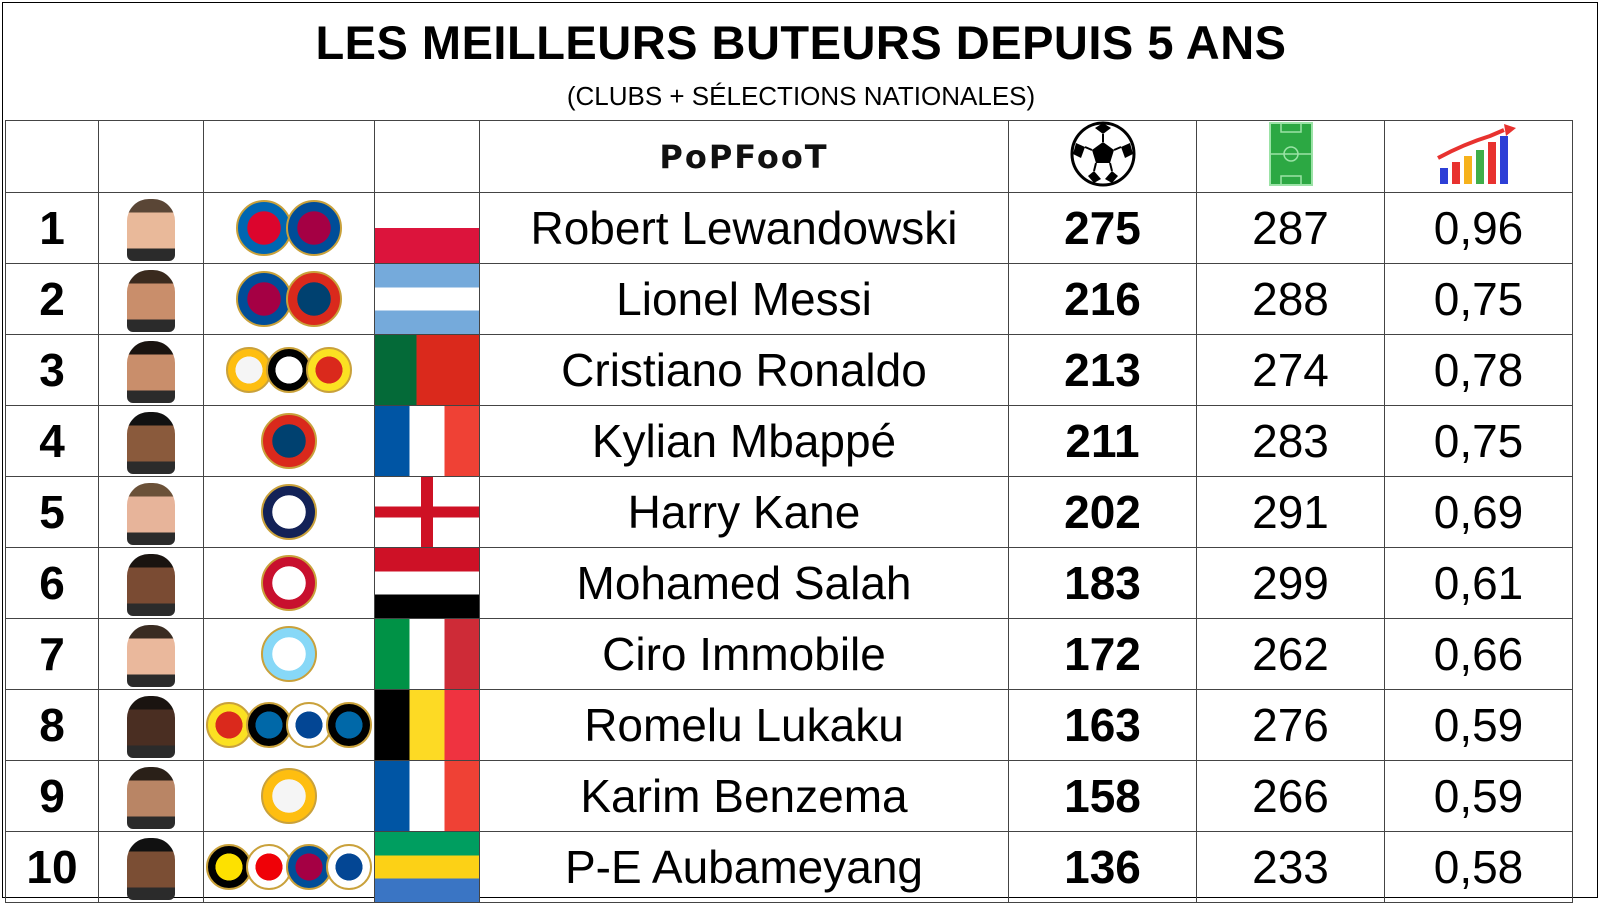 This screenshot has width=1600, height=903. I want to click on header-ratio-cell, so click(1478, 156).